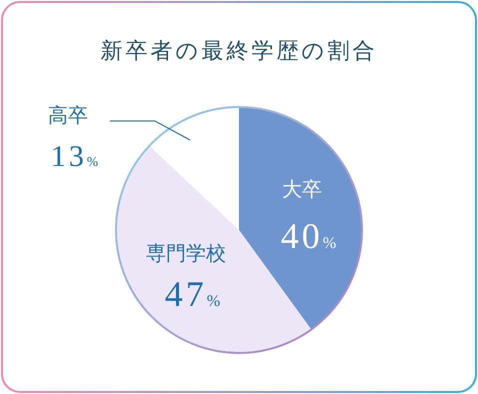 This screenshot has height=394, width=478. I want to click on pie-slice, so click(300, 218).